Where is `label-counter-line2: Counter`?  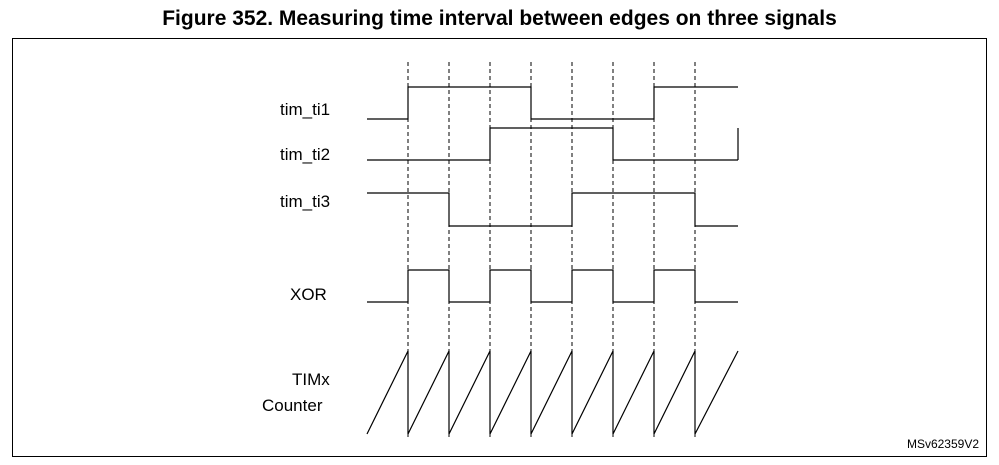
label-counter-line2: Counter is located at coordinates (292, 405).